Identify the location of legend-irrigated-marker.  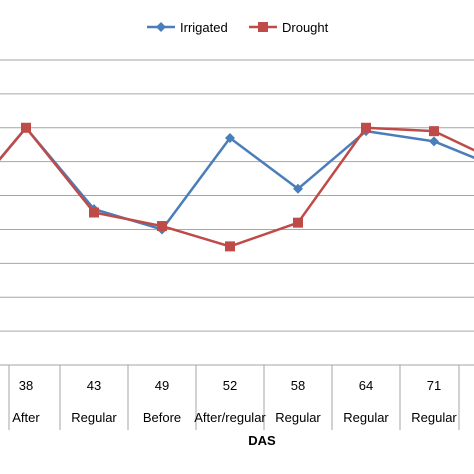
(161, 27).